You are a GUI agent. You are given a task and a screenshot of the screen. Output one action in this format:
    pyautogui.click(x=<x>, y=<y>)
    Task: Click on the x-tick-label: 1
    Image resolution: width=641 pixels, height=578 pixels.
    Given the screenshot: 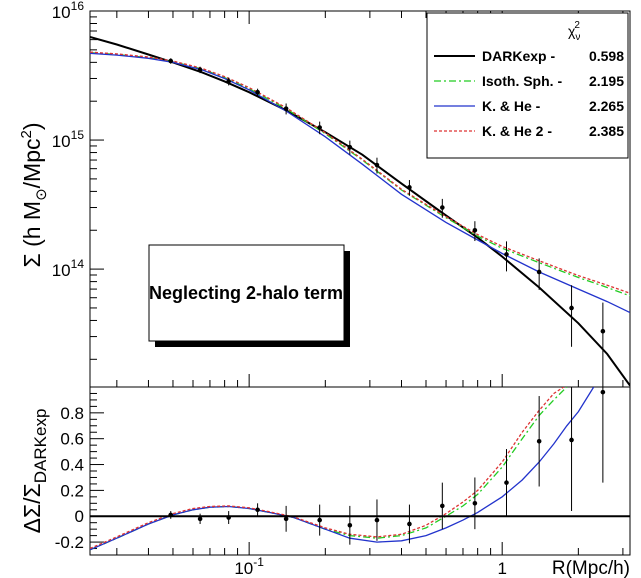 What is the action you would take?
    pyautogui.click(x=501, y=568)
    